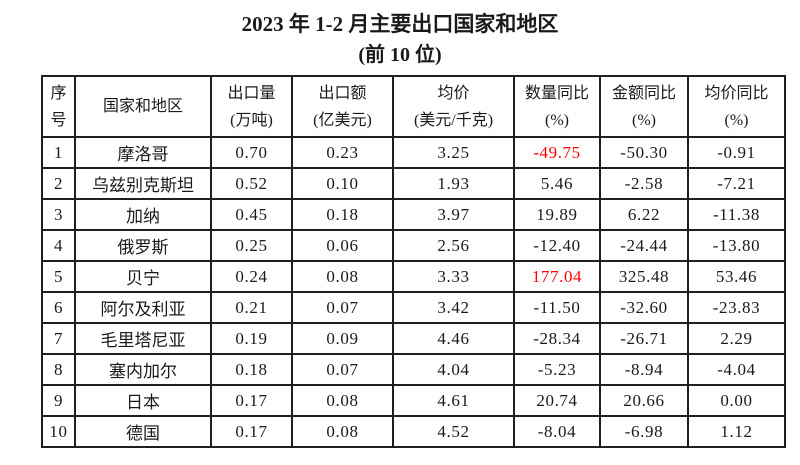 Image resolution: width=800 pixels, height=465 pixels. What do you see at coordinates (453, 369) in the screenshot?
I see `cell-avg-price: 4.04` at bounding box center [453, 369].